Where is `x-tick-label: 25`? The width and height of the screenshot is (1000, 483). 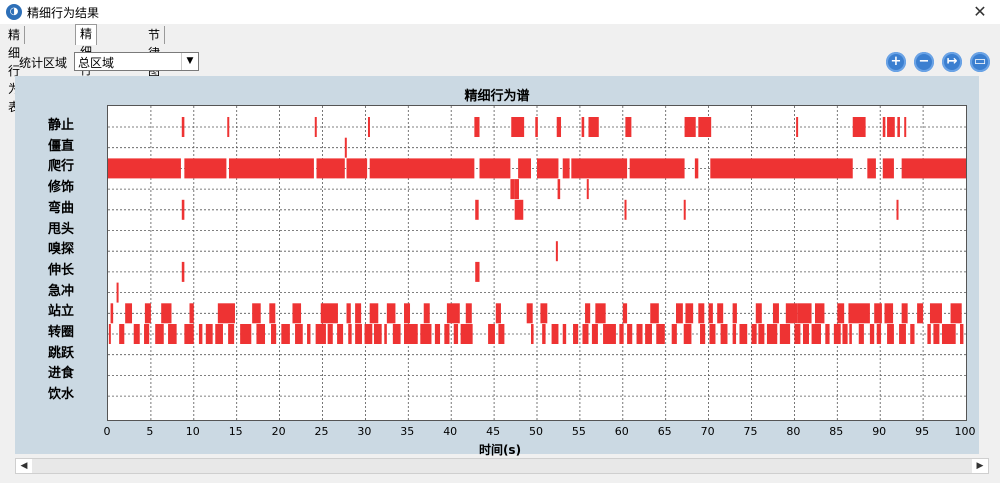
x-tick-label: 25 is located at coordinates (321, 431).